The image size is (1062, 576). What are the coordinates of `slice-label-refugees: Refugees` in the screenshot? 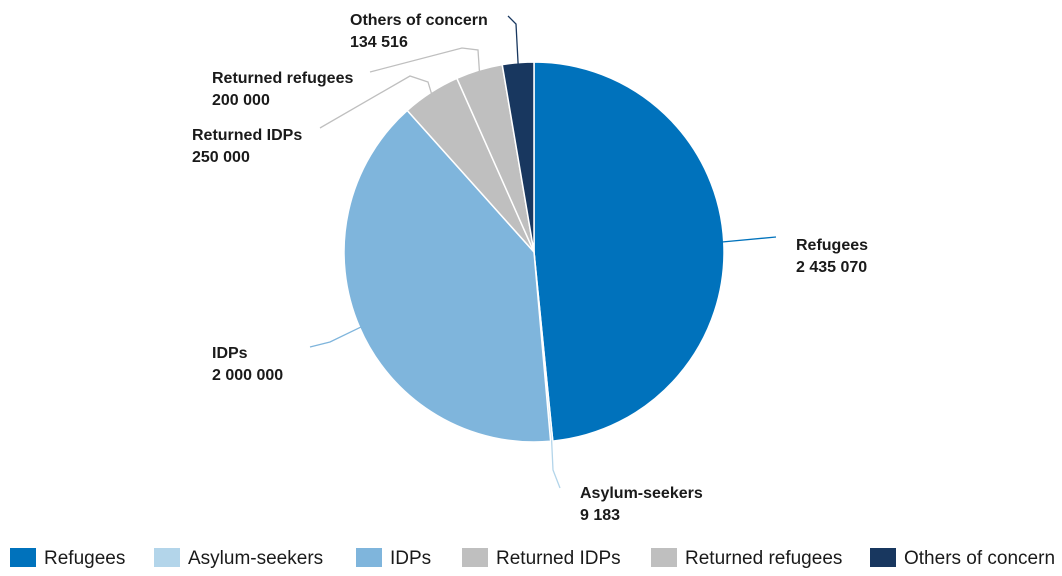 It's located at (832, 245).